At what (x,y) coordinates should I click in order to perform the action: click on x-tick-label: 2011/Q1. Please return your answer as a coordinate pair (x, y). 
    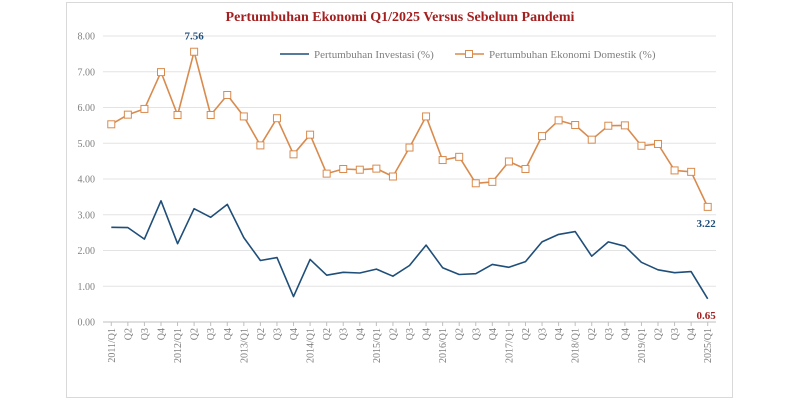
    Looking at the image, I should click on (112, 345).